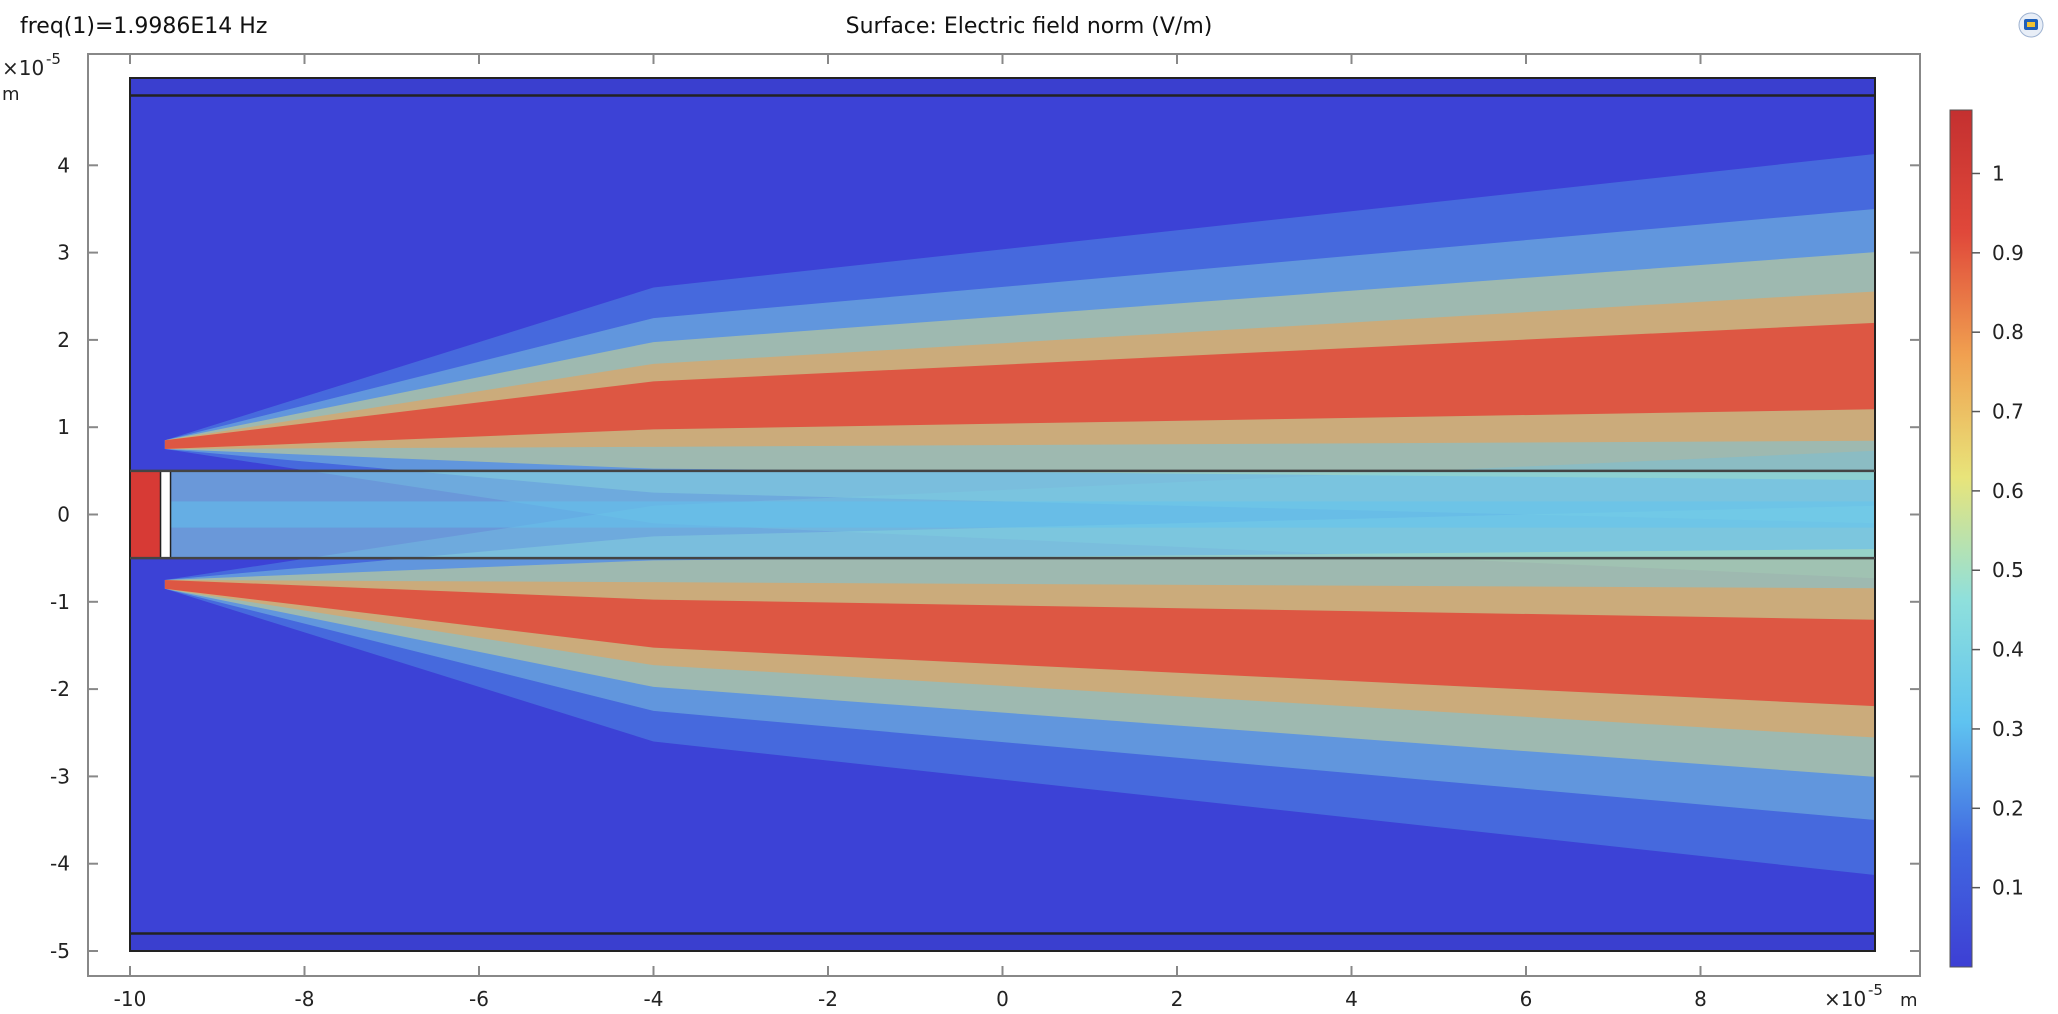 Image resolution: width=2058 pixels, height=1014 pixels. Describe the element at coordinates (1526, 999) in the screenshot. I see `x-tick-label: 6` at that location.